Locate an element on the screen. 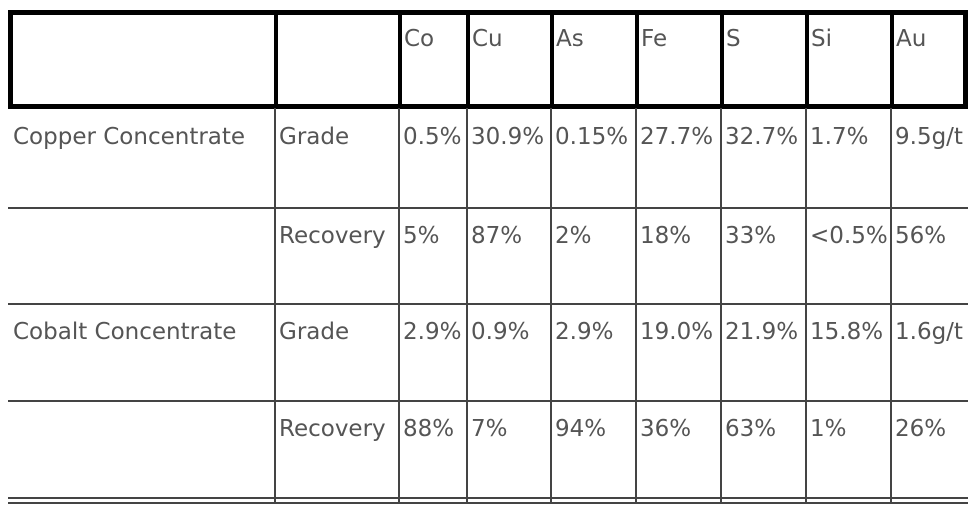  value-cell: 19.0% is located at coordinates (677, 332).